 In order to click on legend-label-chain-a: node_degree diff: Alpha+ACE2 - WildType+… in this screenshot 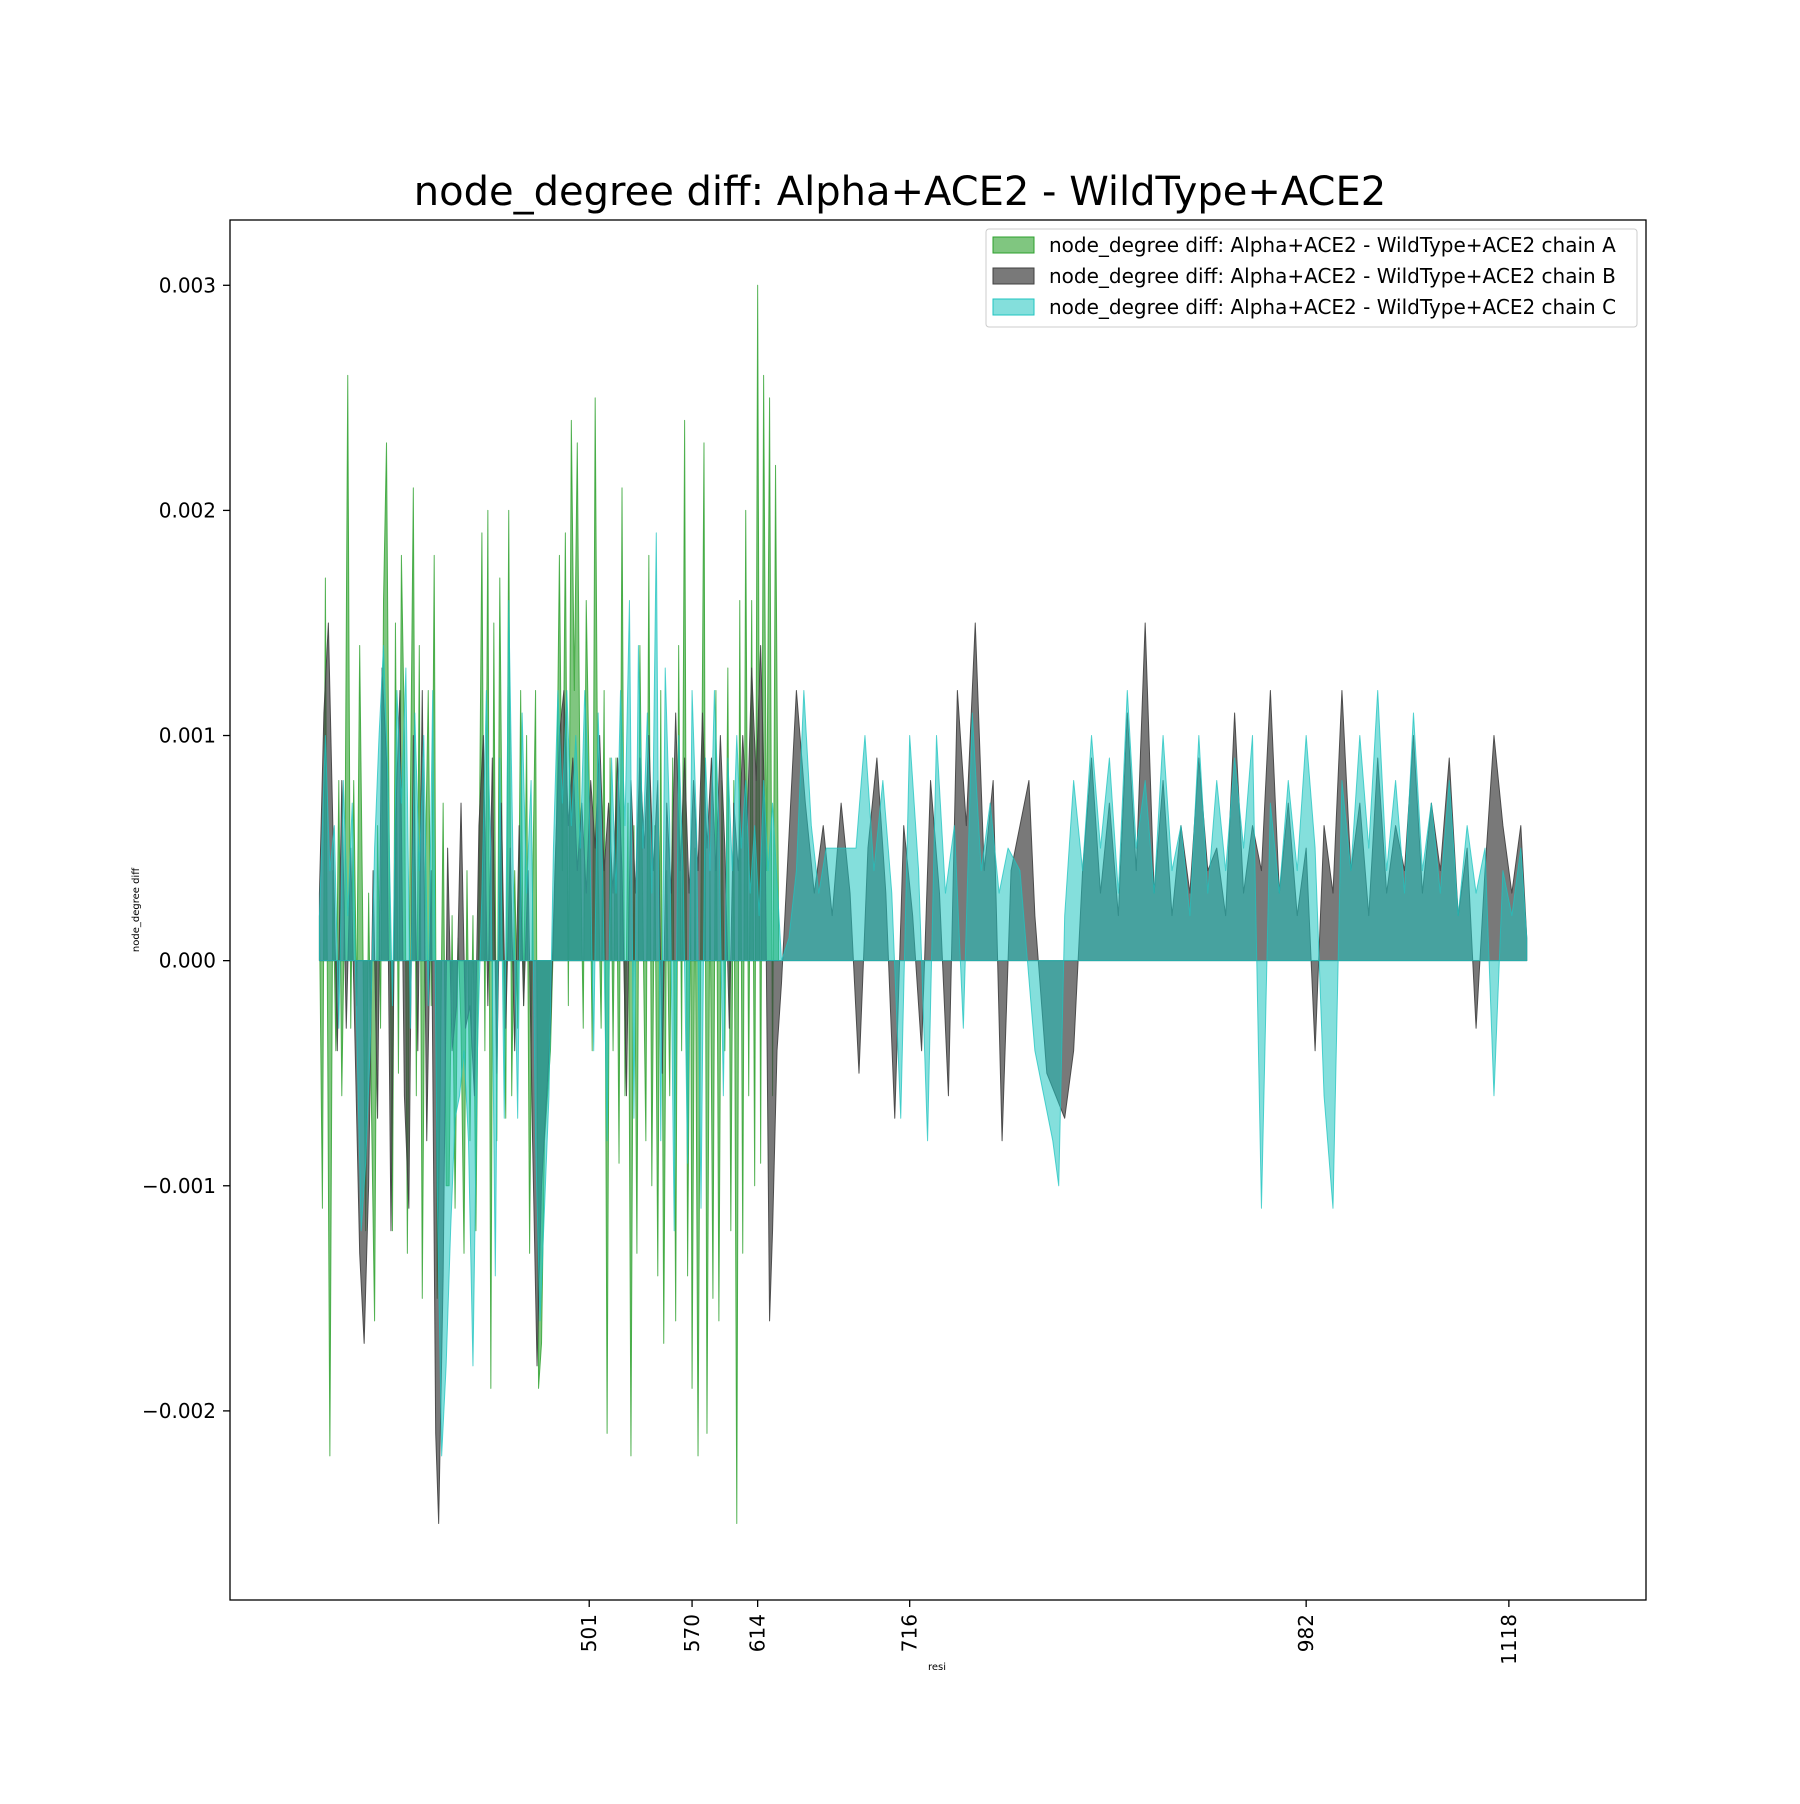, I will do `click(1332, 245)`.